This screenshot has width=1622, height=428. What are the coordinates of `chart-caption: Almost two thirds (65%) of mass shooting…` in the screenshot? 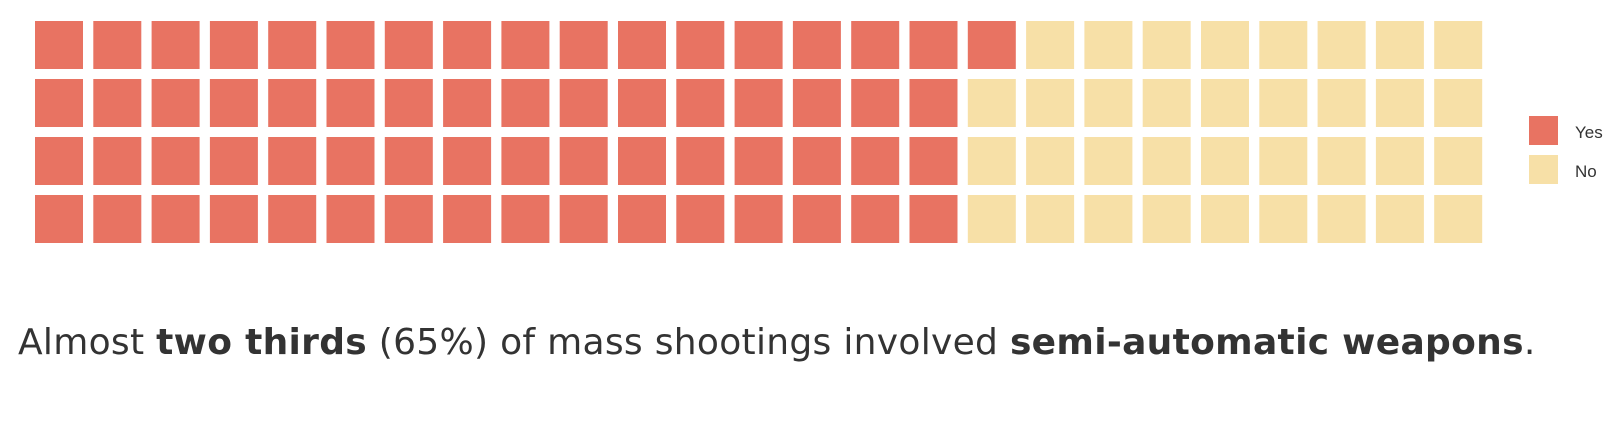 It's located at (798, 343).